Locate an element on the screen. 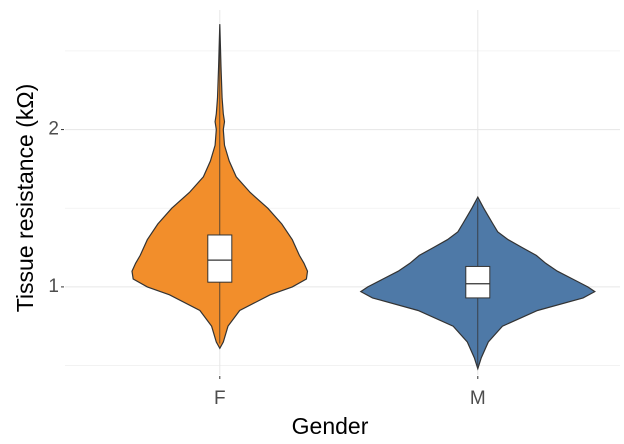  x-tick-label: F is located at coordinates (220, 398).